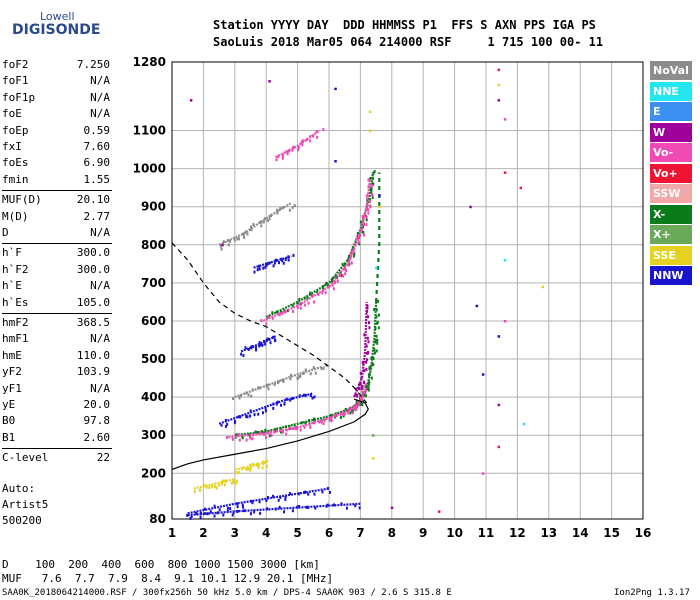  What do you see at coordinates (15, 302) in the screenshot?
I see `param-name: h`Es` at bounding box center [15, 302].